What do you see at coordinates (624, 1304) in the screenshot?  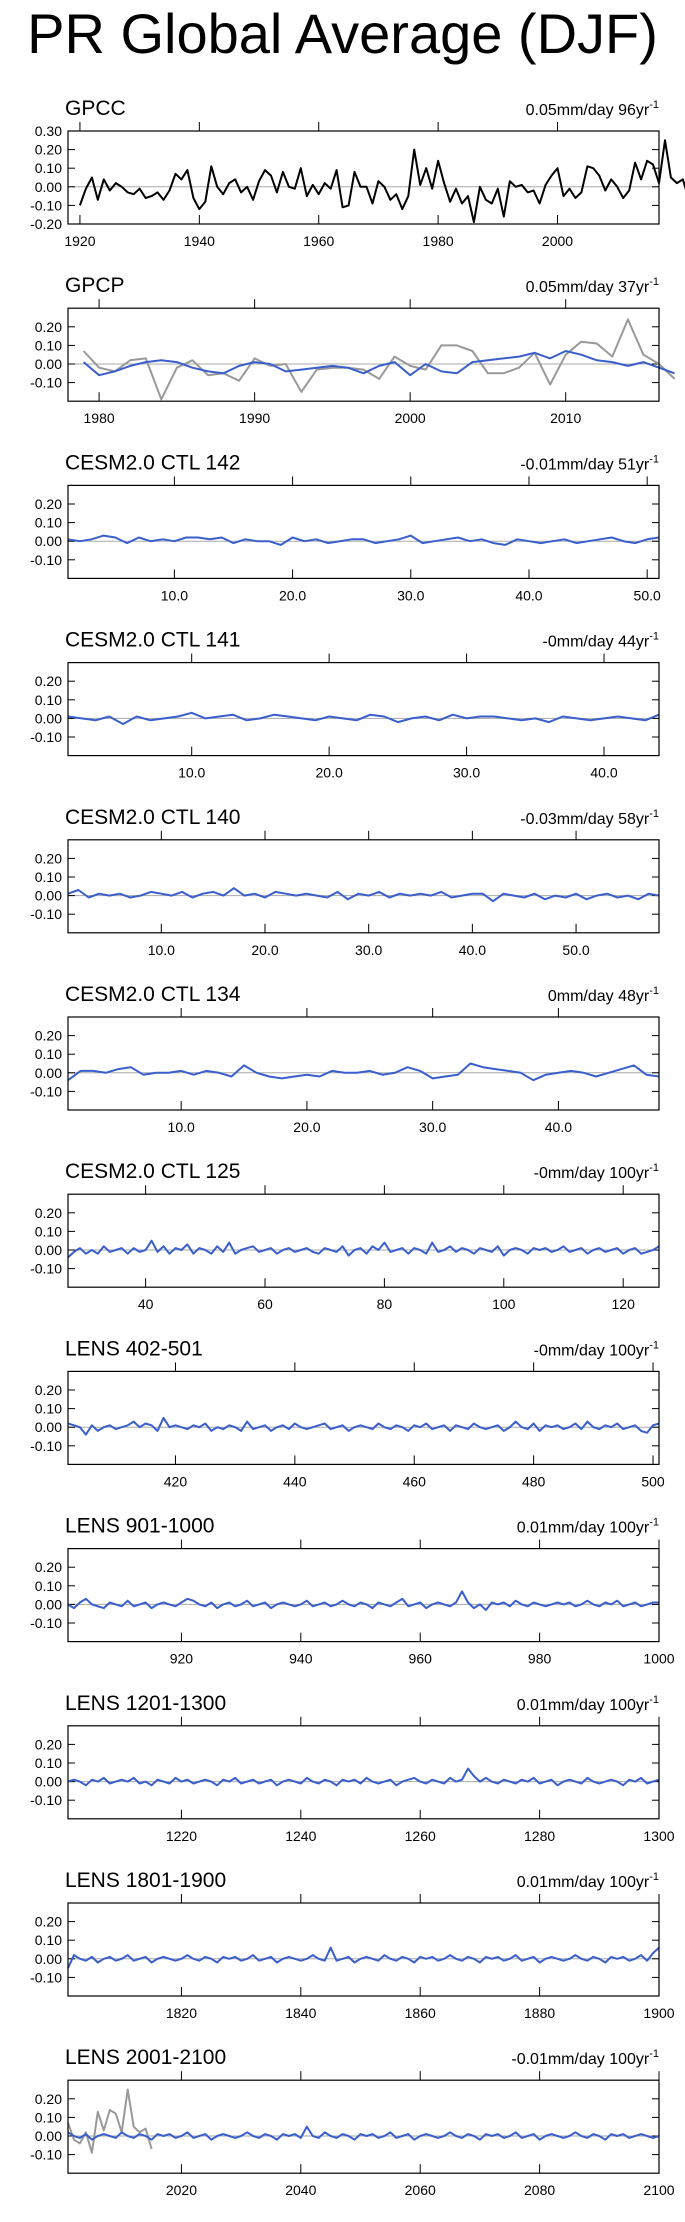 I see `x-tick-label: 120` at bounding box center [624, 1304].